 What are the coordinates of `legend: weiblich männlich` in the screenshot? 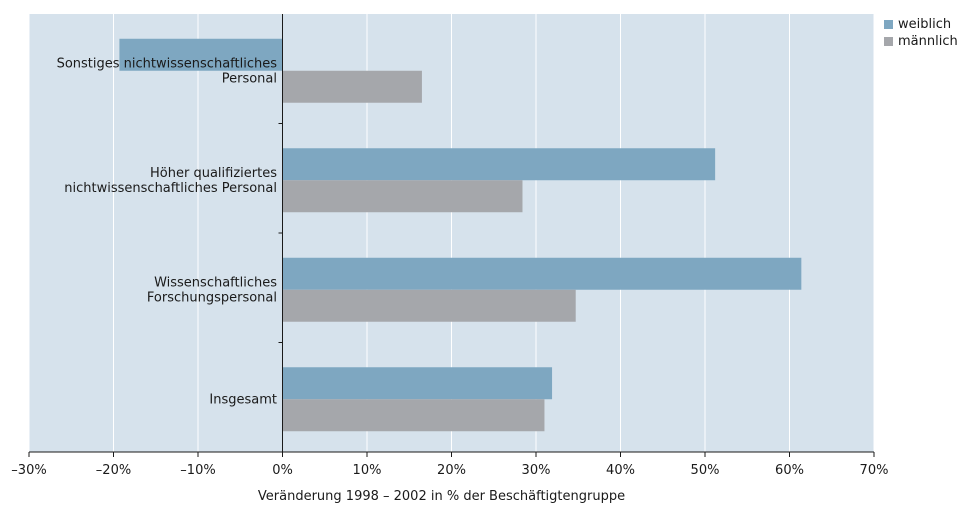 It's located at (921, 33).